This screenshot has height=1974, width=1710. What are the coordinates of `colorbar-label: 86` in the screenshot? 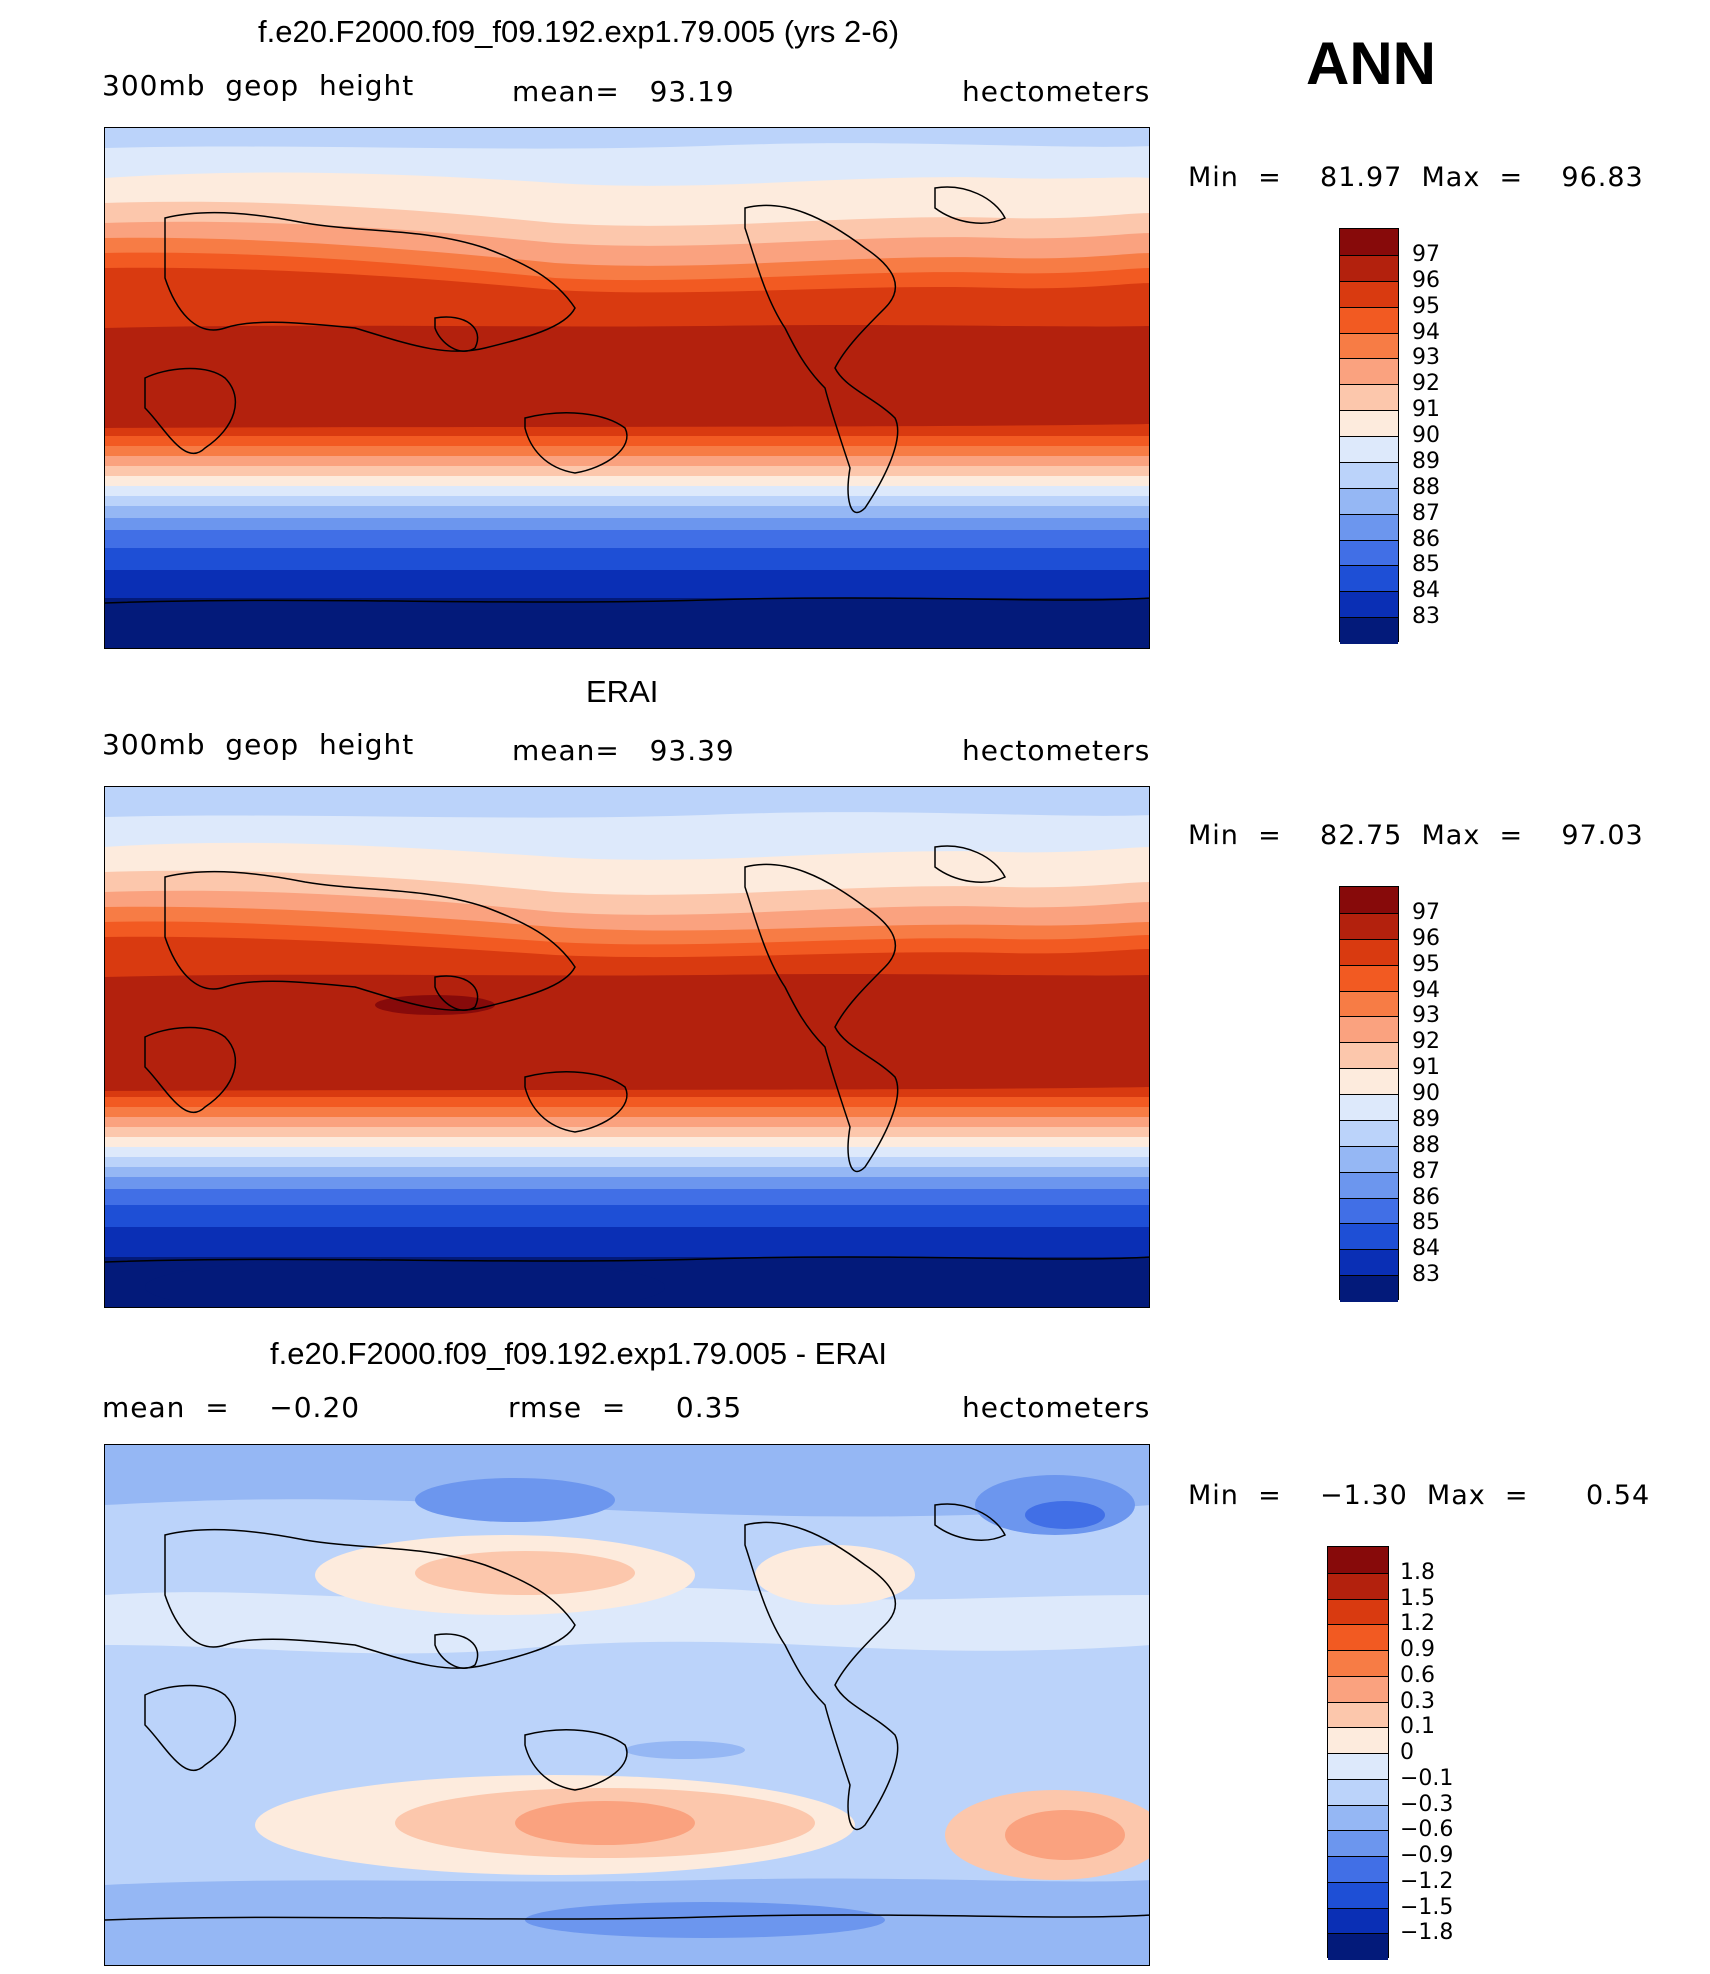 It's located at (1426, 539).